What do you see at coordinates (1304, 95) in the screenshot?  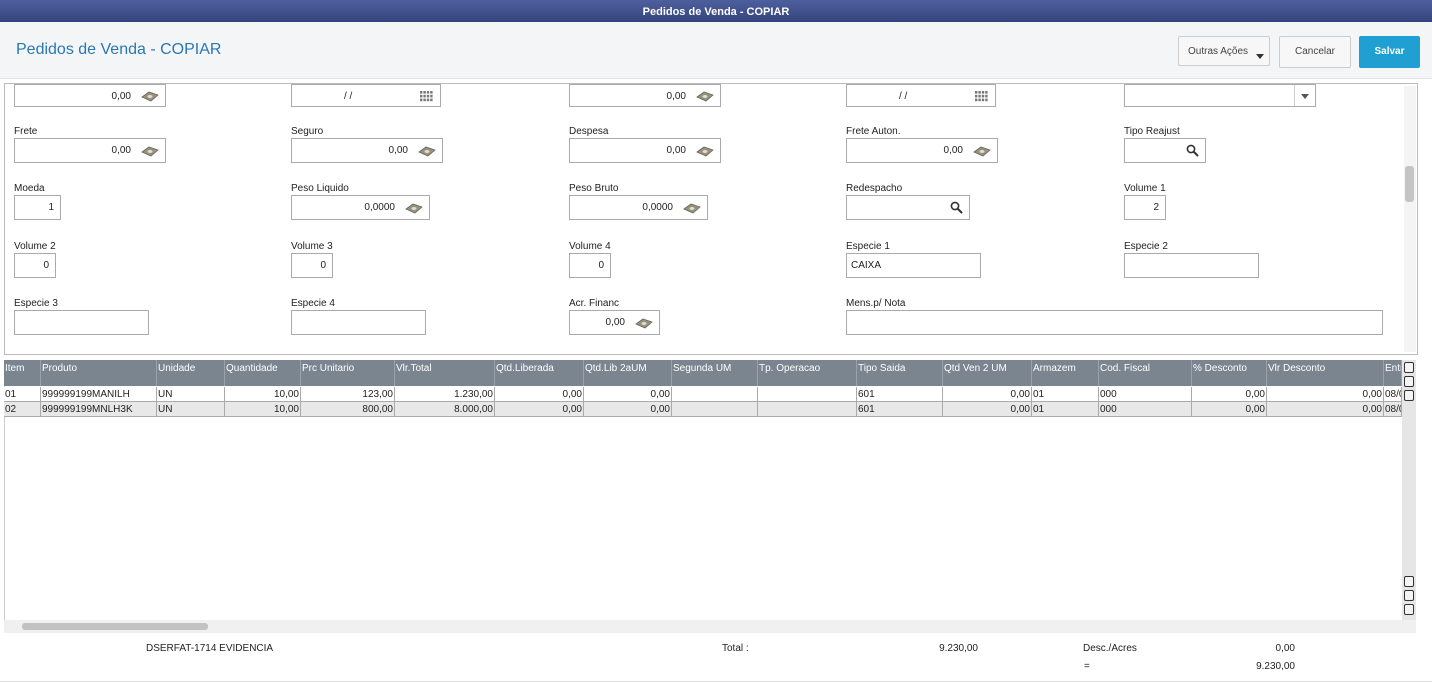 I see `dropdown-icon` at bounding box center [1304, 95].